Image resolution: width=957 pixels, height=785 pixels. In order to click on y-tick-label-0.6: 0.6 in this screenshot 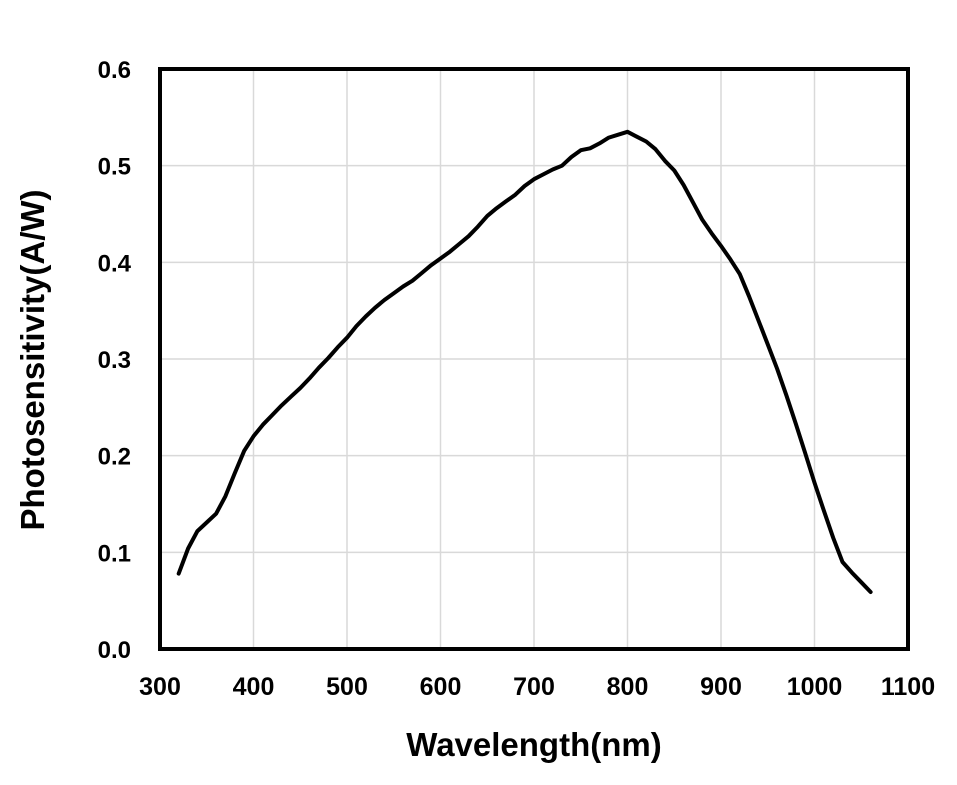, I will do `click(114, 70)`.